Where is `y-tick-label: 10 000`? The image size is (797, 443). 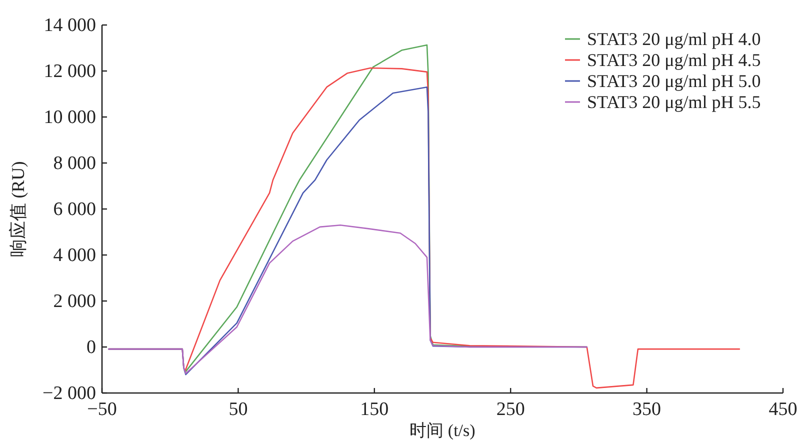 y-tick-label: 10 000 is located at coordinates (70, 117).